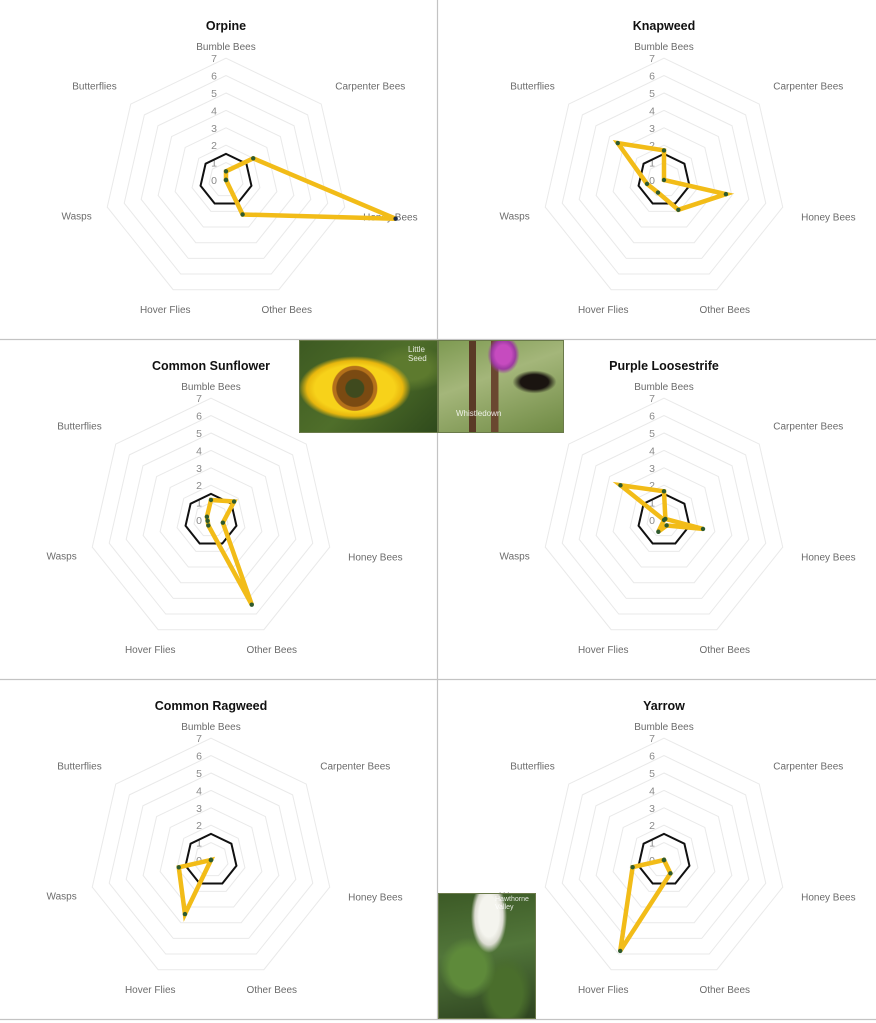 The width and height of the screenshot is (876, 1023). I want to click on yarrow-photo: Hawthorne Valley, so click(487, 956).